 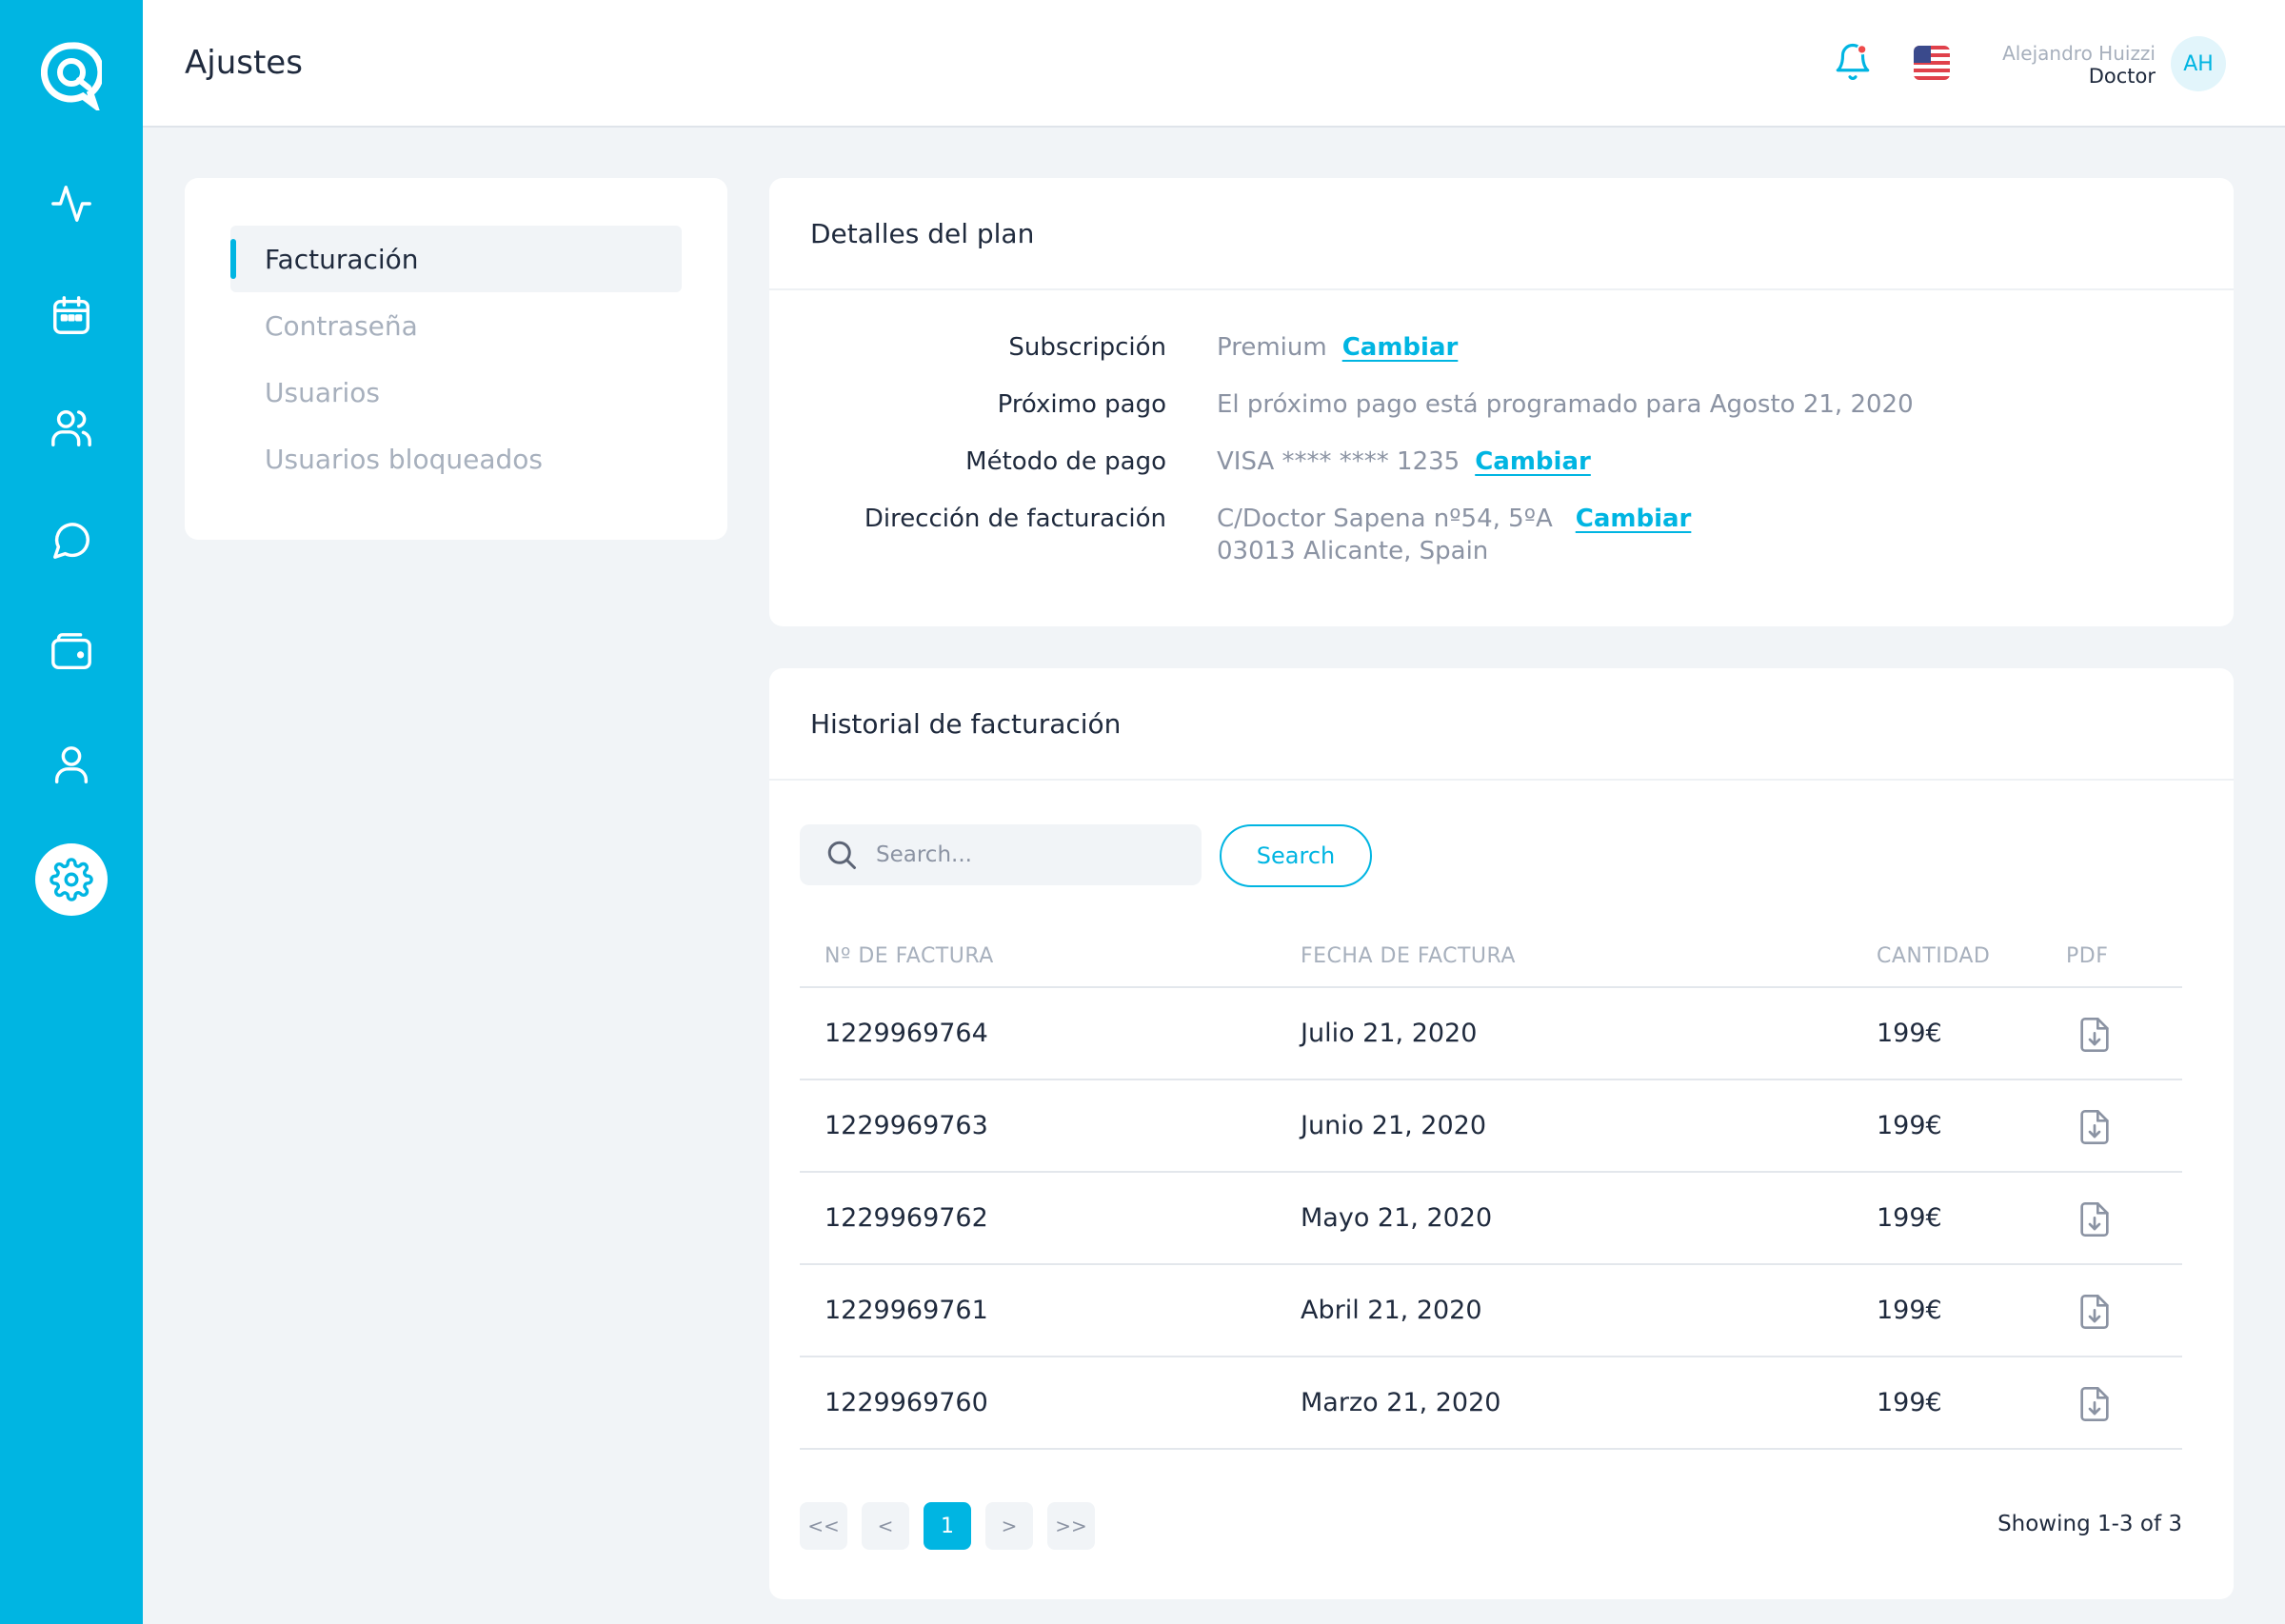 I want to click on user-icon, so click(x=71, y=764).